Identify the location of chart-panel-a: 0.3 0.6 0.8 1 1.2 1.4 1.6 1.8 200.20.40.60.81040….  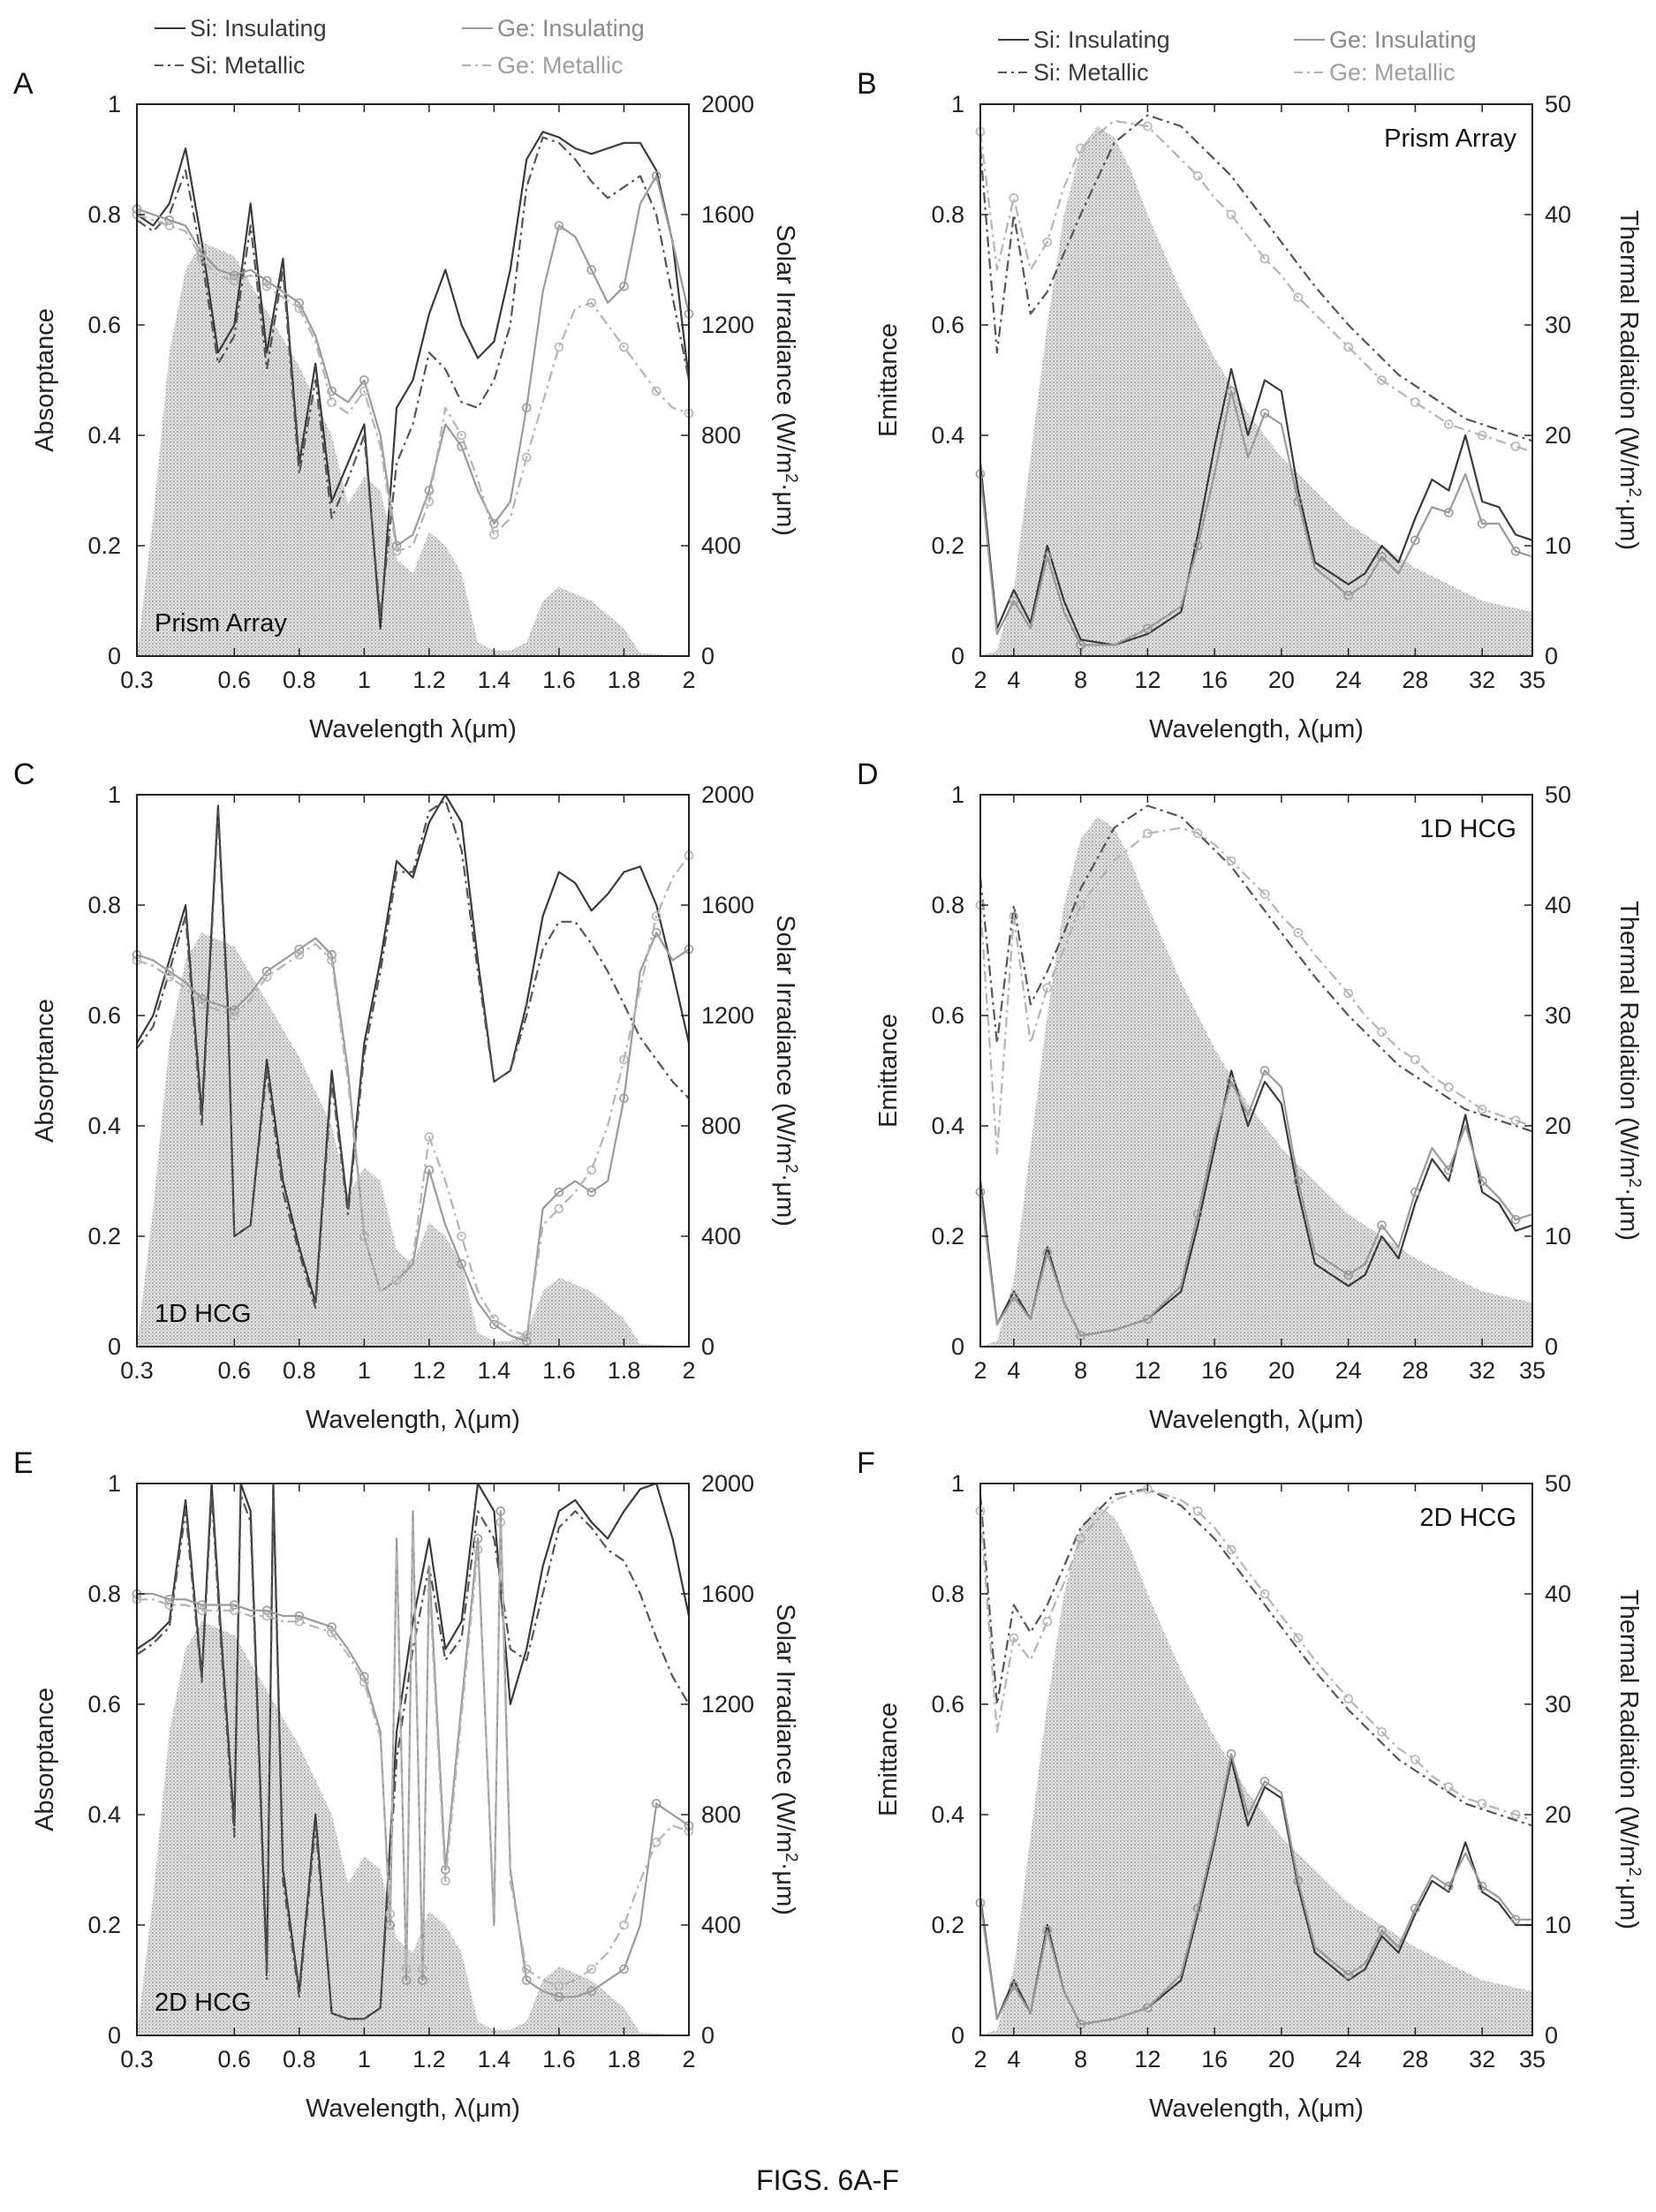
(407, 405).